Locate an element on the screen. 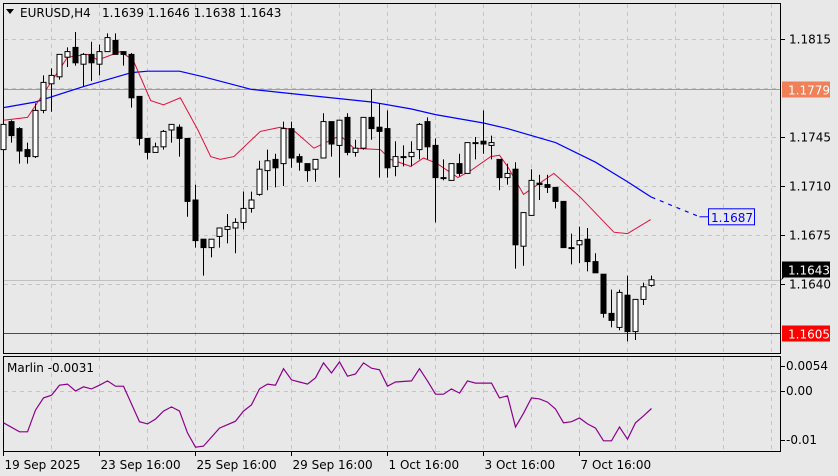 The height and width of the screenshot is (476, 838). slow-ma-label-box is located at coordinates (731, 217).